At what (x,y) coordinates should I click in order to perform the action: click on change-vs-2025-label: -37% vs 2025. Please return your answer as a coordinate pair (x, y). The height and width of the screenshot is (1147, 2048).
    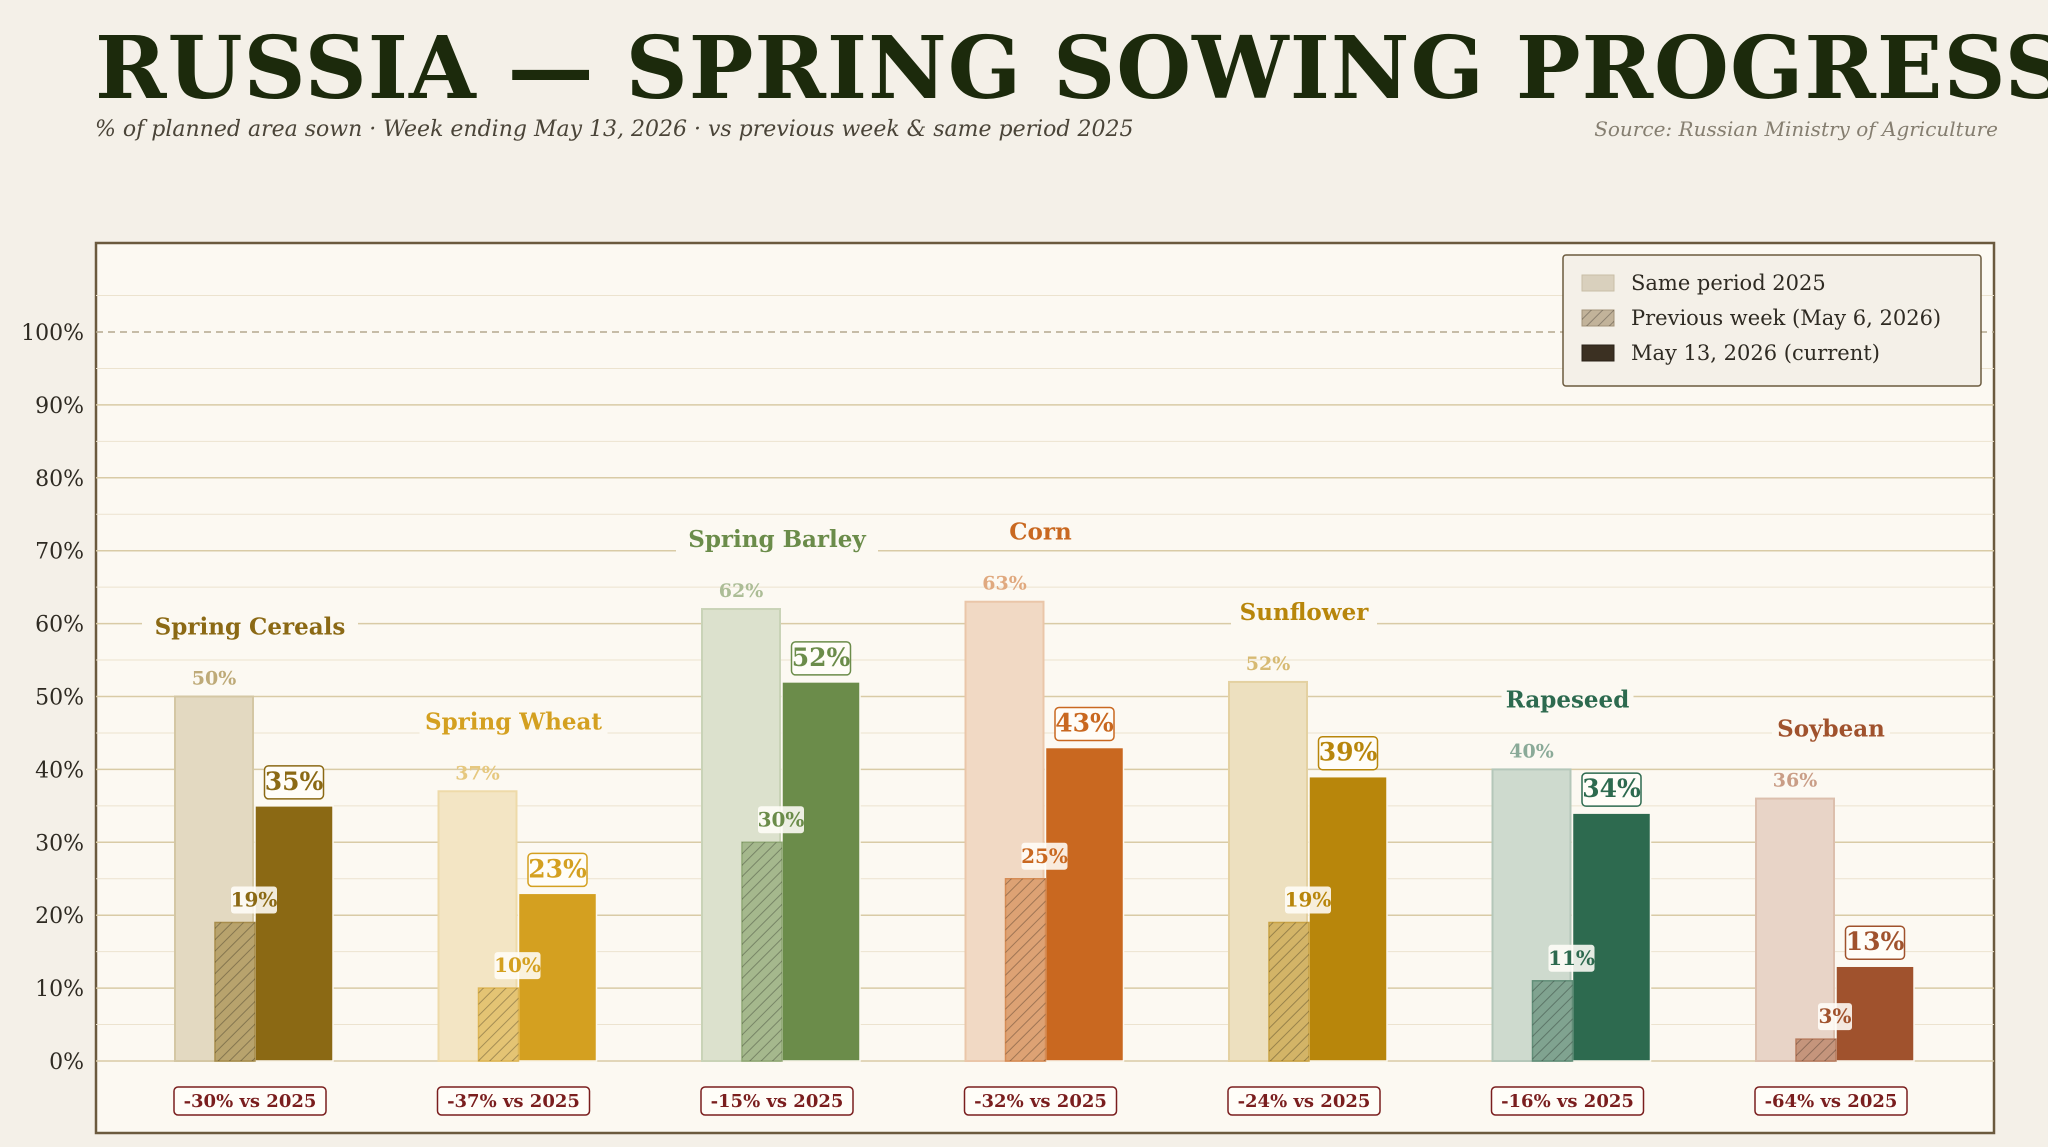
    Looking at the image, I should click on (513, 1101).